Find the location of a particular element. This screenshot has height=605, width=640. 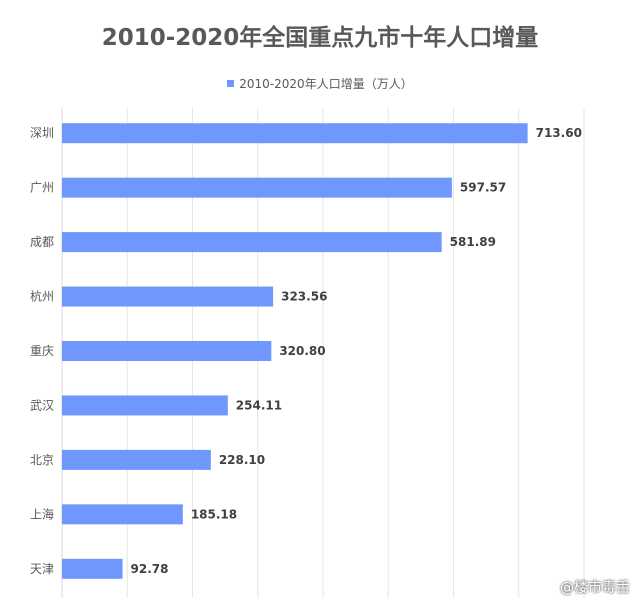

category-tick-label: 武汉 is located at coordinates (42, 405).